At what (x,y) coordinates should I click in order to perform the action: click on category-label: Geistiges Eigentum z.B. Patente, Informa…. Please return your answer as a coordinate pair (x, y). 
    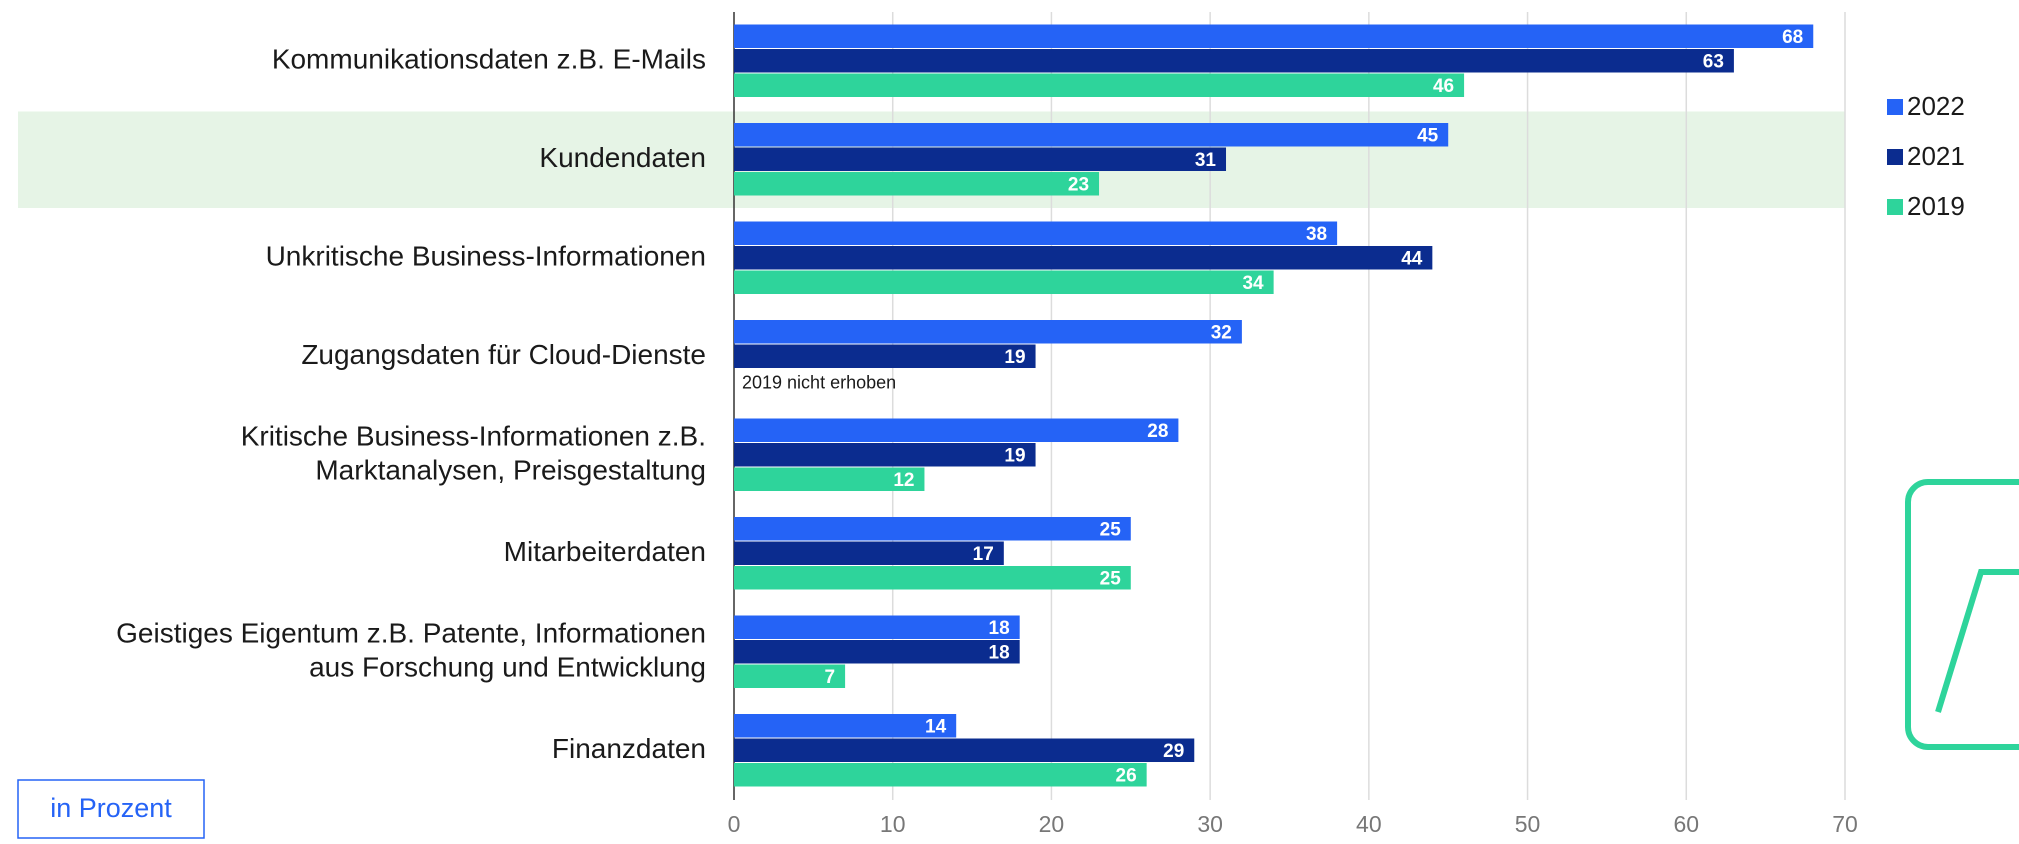
    Looking at the image, I should click on (411, 650).